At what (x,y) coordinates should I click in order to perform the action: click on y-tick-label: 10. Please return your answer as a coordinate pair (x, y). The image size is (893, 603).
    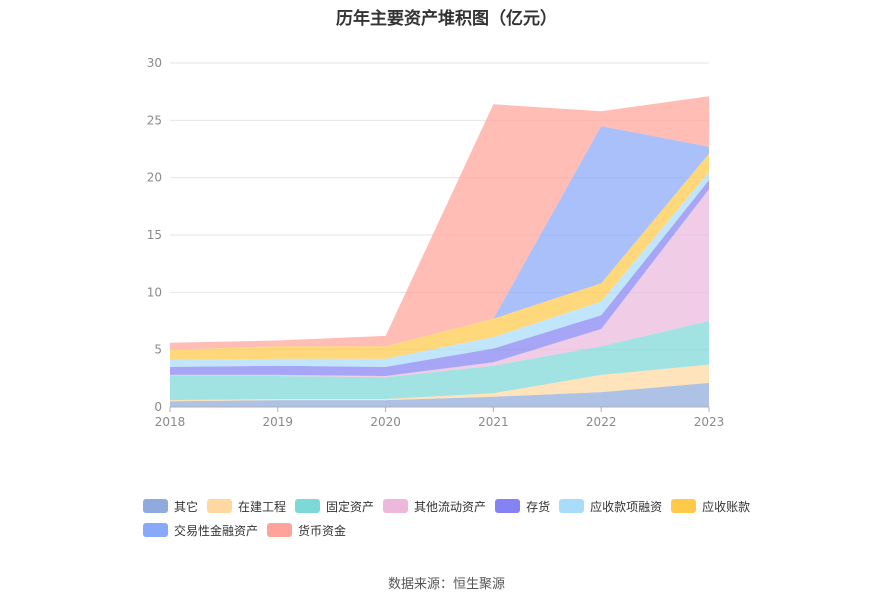
    Looking at the image, I should click on (154, 292).